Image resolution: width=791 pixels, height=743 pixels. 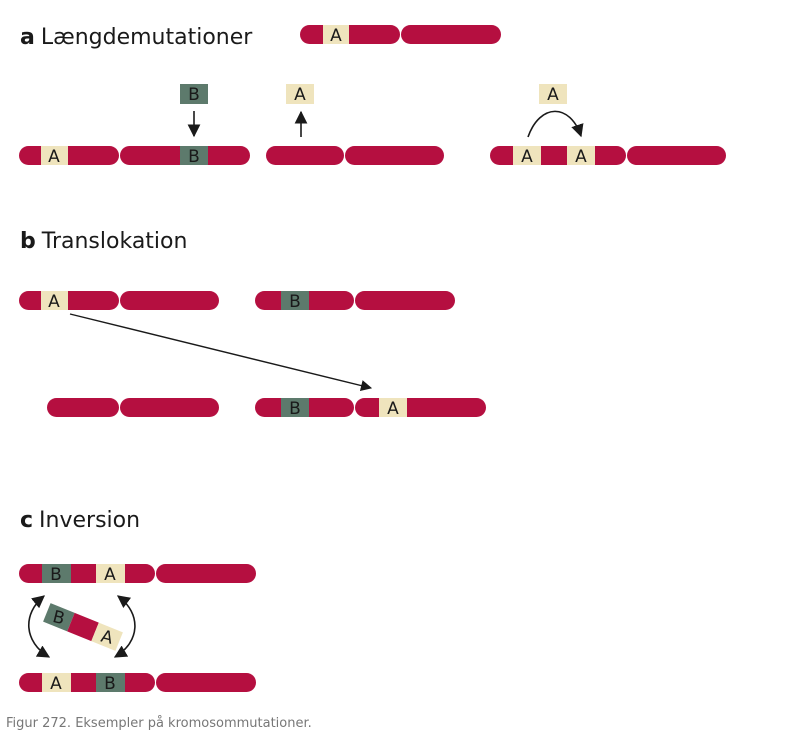 I want to click on inversion-arrow-right, so click(x=124, y=626).